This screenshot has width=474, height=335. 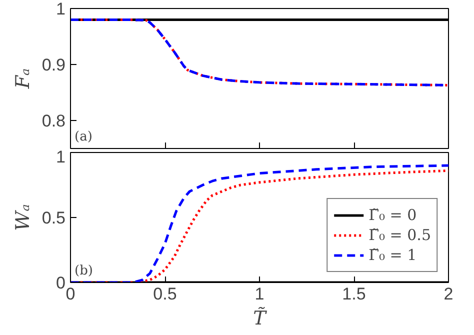 I want to click on legend-label: Γ̃₀ = 0, so click(x=392, y=215).